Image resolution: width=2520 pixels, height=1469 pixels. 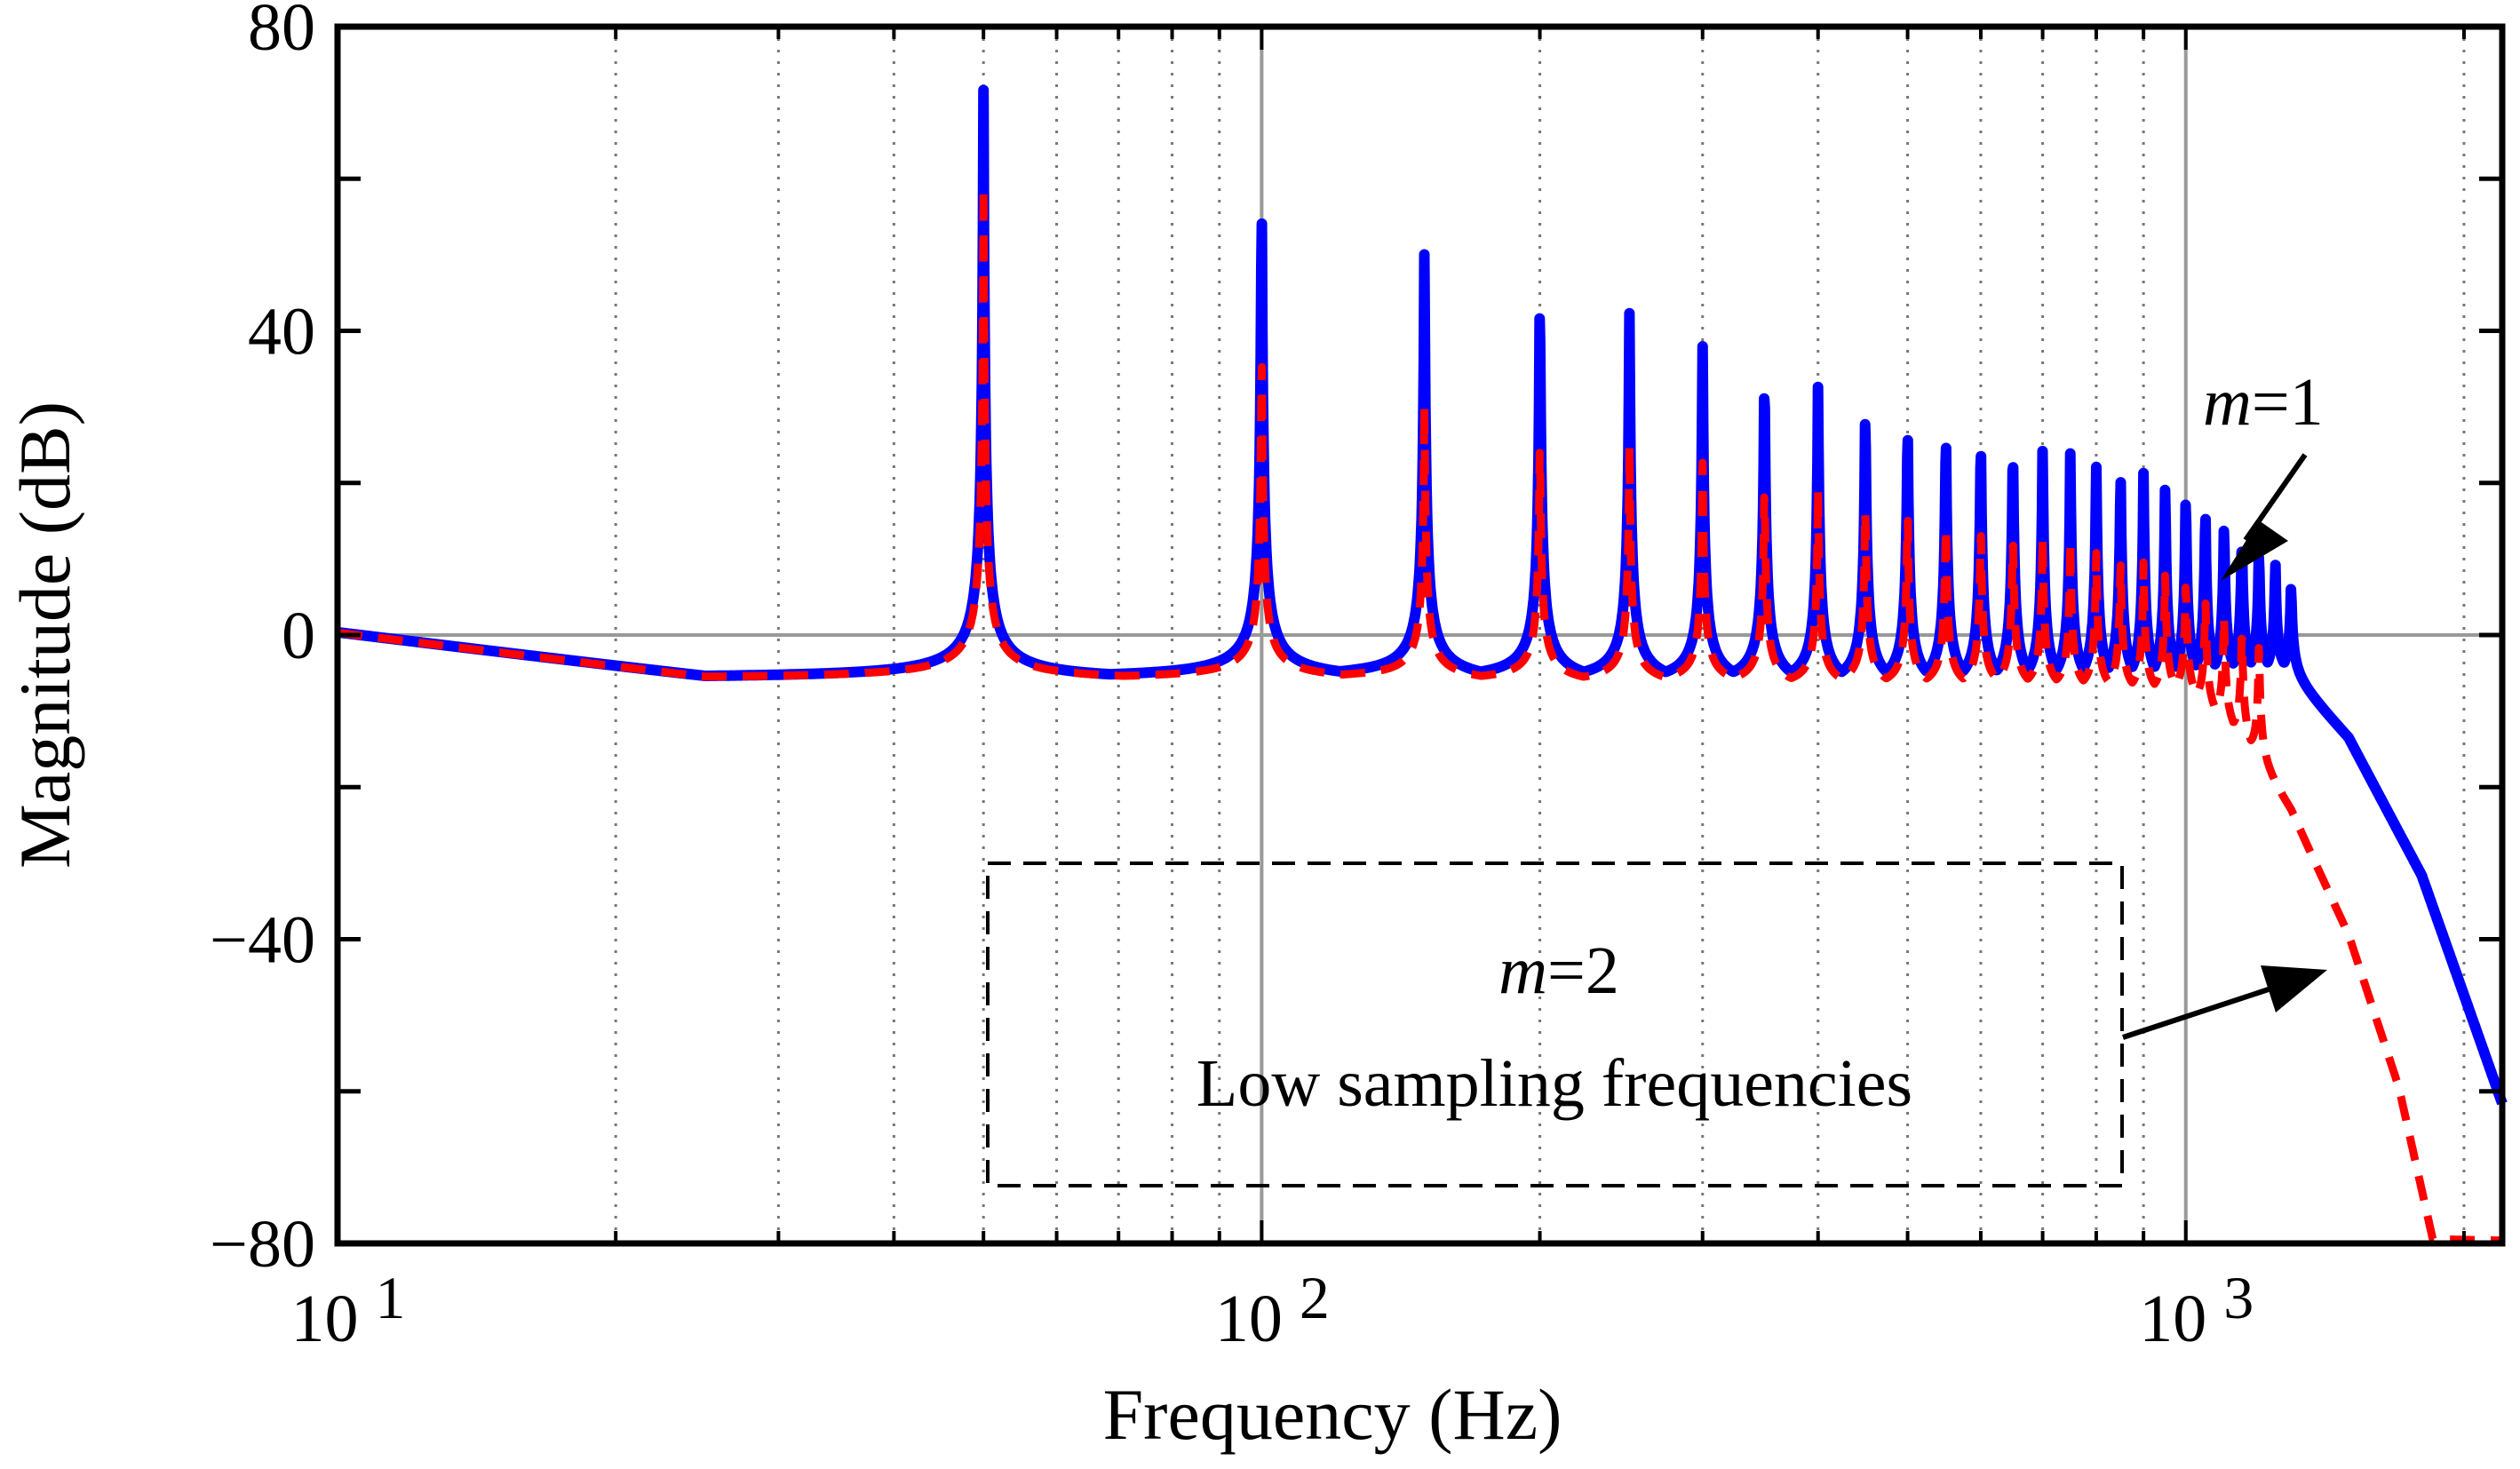 I want to click on y-tick-label: 40, so click(x=281, y=332).